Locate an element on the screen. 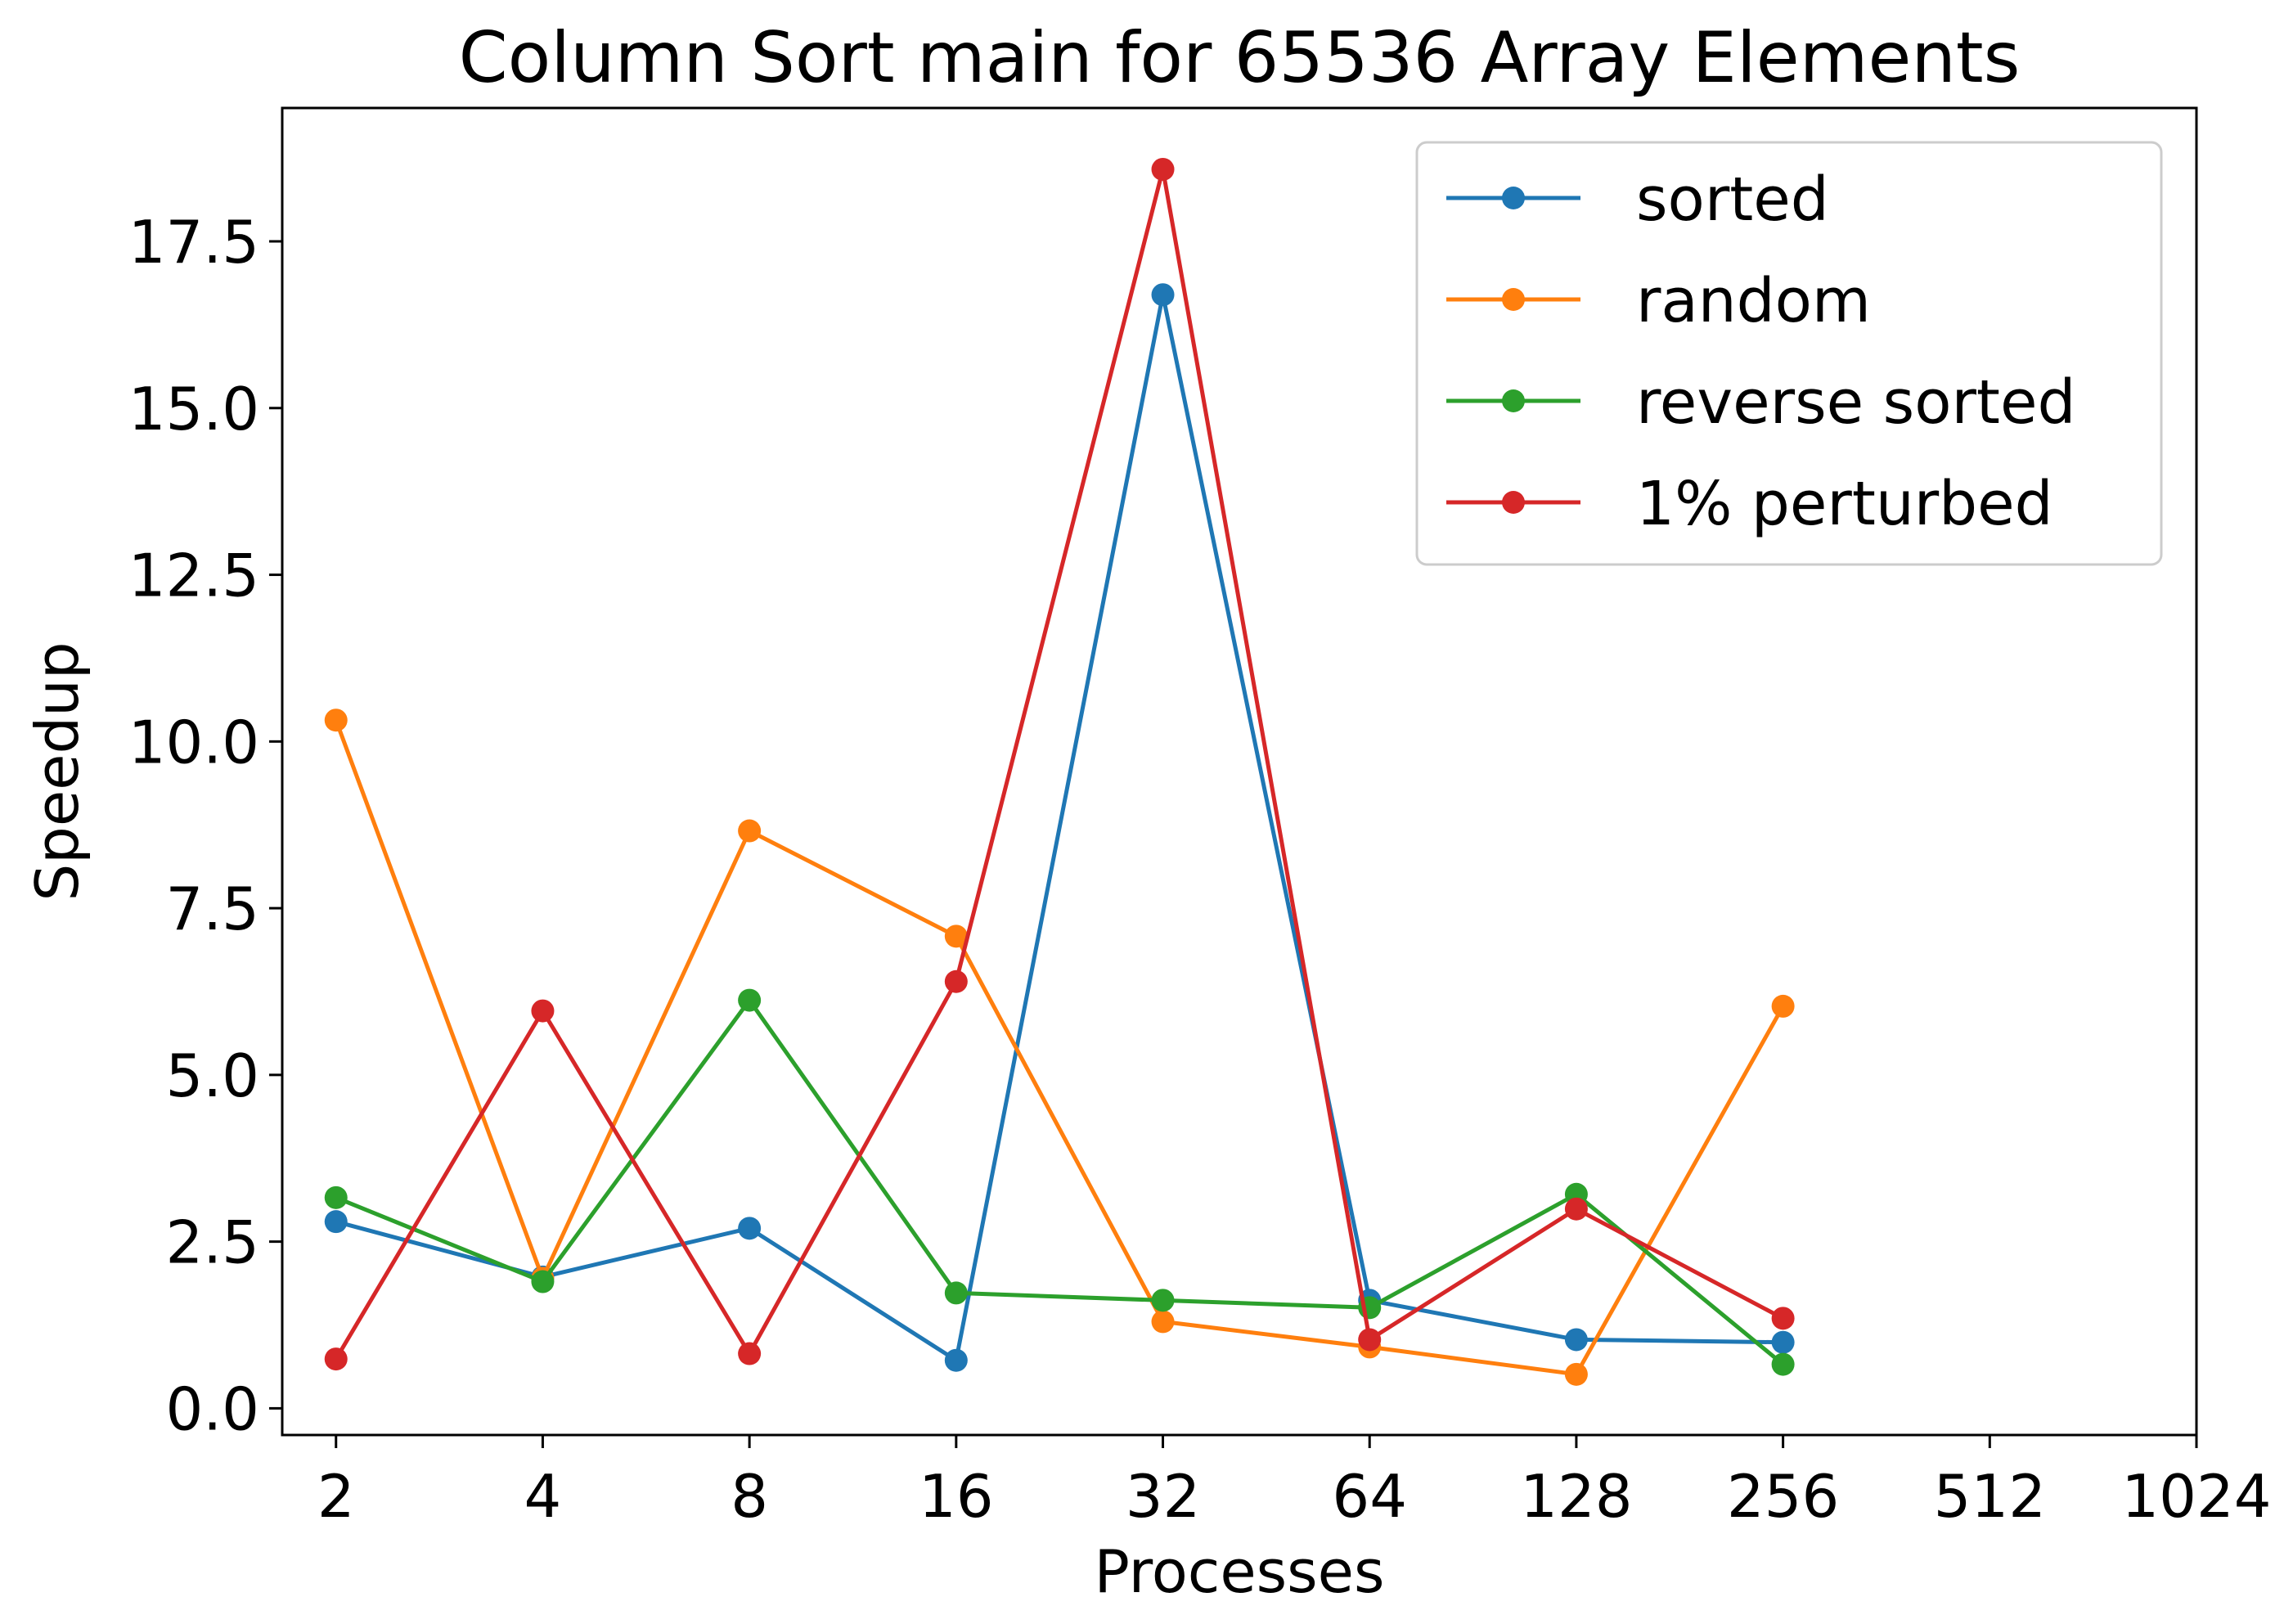  x-tick-label: 512 is located at coordinates (1990, 1497).